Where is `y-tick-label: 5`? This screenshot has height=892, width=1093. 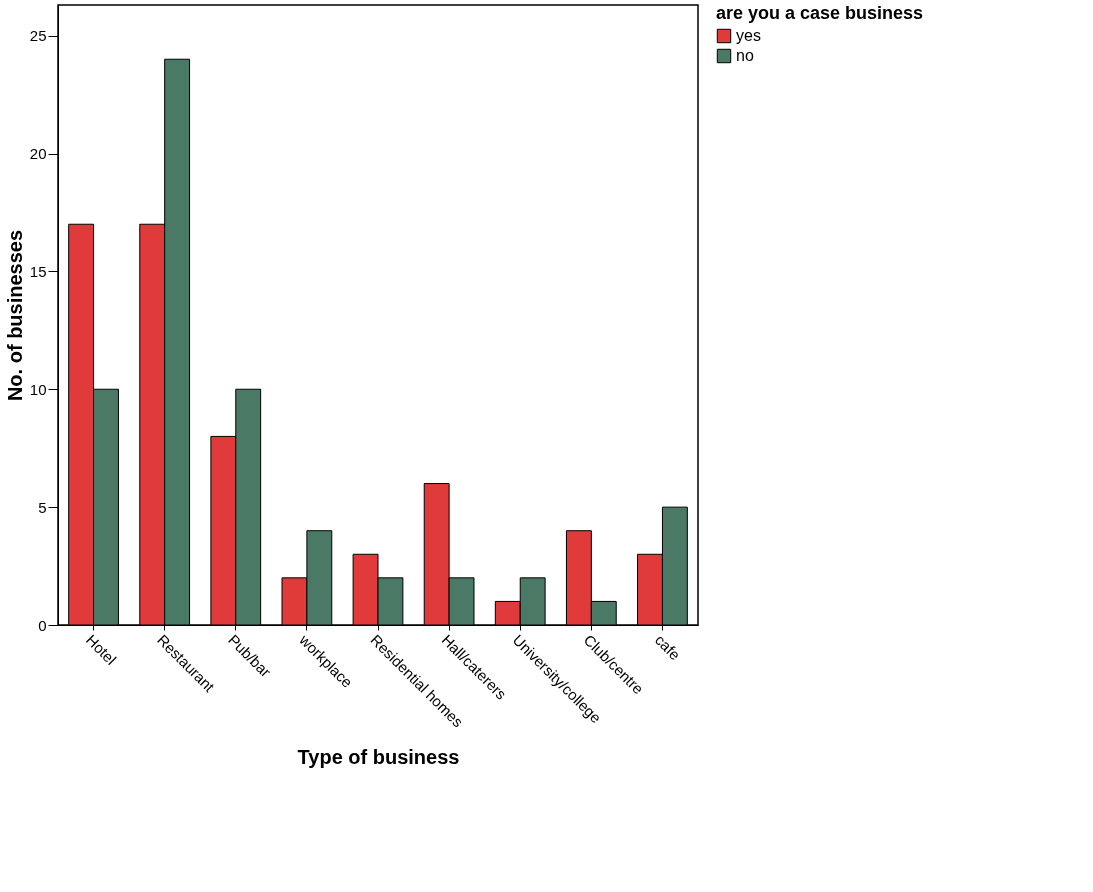 y-tick-label: 5 is located at coordinates (42, 507).